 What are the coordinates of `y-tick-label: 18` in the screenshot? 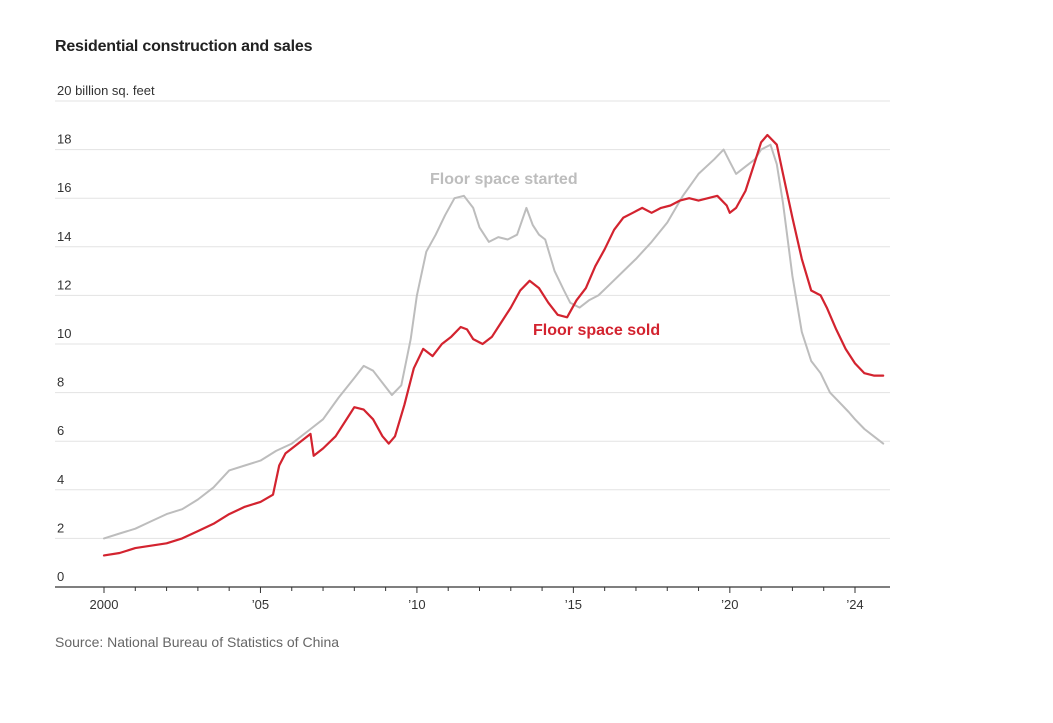 It's located at (64, 139).